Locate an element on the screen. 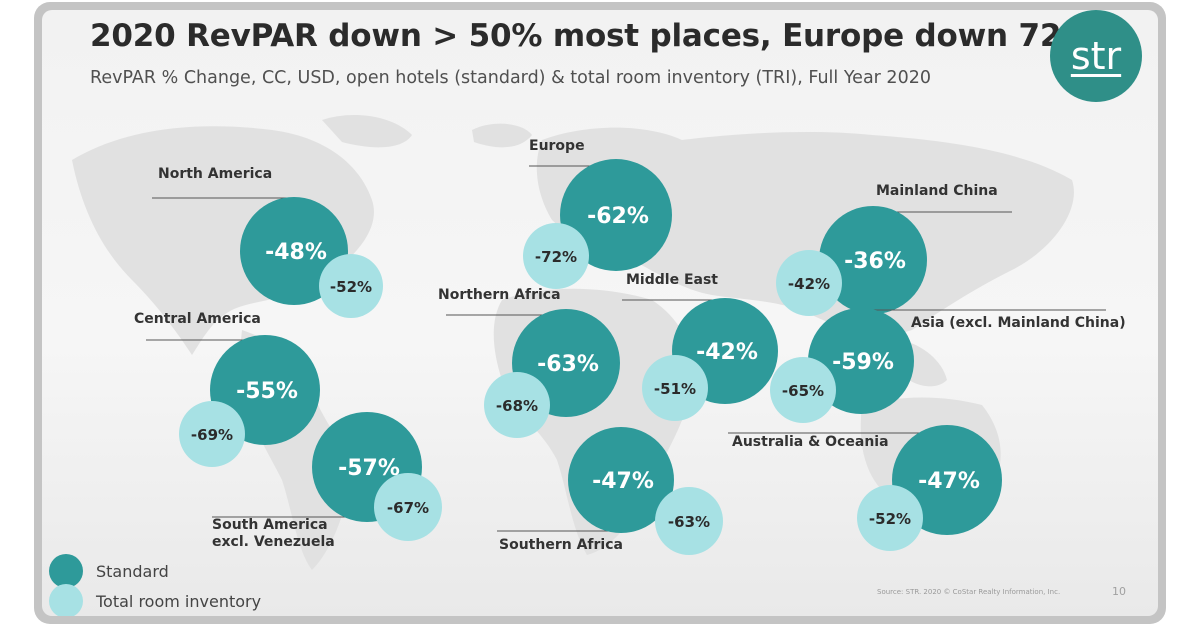 This screenshot has height=628, width=1200. region-central-america: Central America -55% -69% is located at coordinates (227, 389).